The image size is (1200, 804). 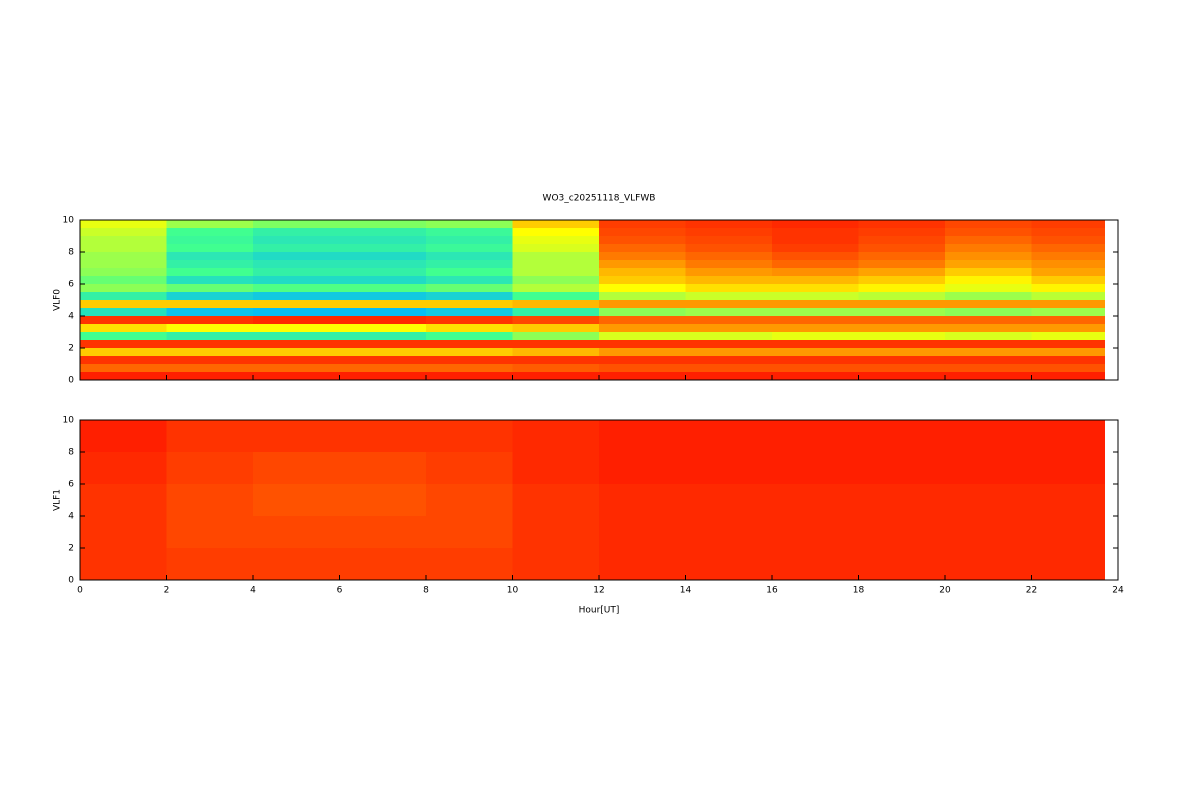 I want to click on x-tick-label: 8, so click(x=426, y=591).